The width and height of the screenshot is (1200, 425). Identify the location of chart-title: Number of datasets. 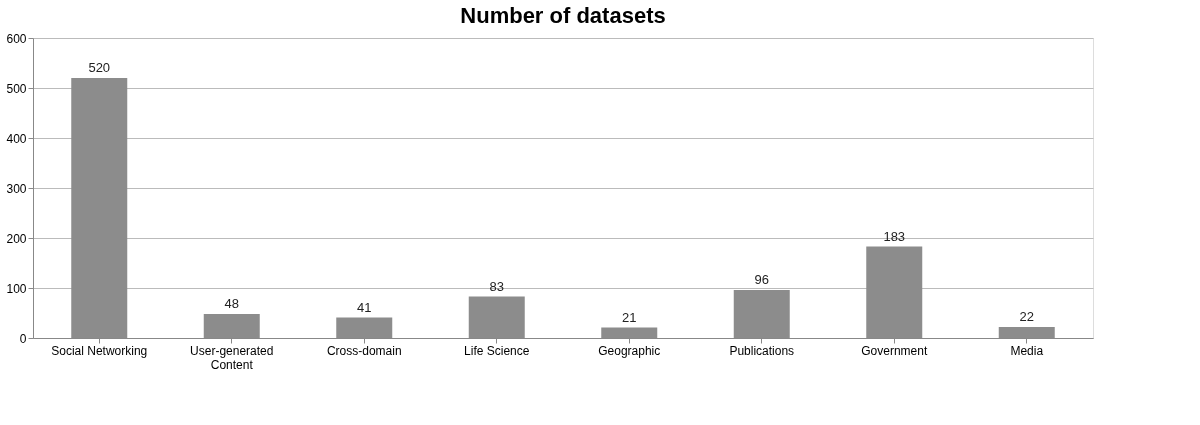
(563, 15).